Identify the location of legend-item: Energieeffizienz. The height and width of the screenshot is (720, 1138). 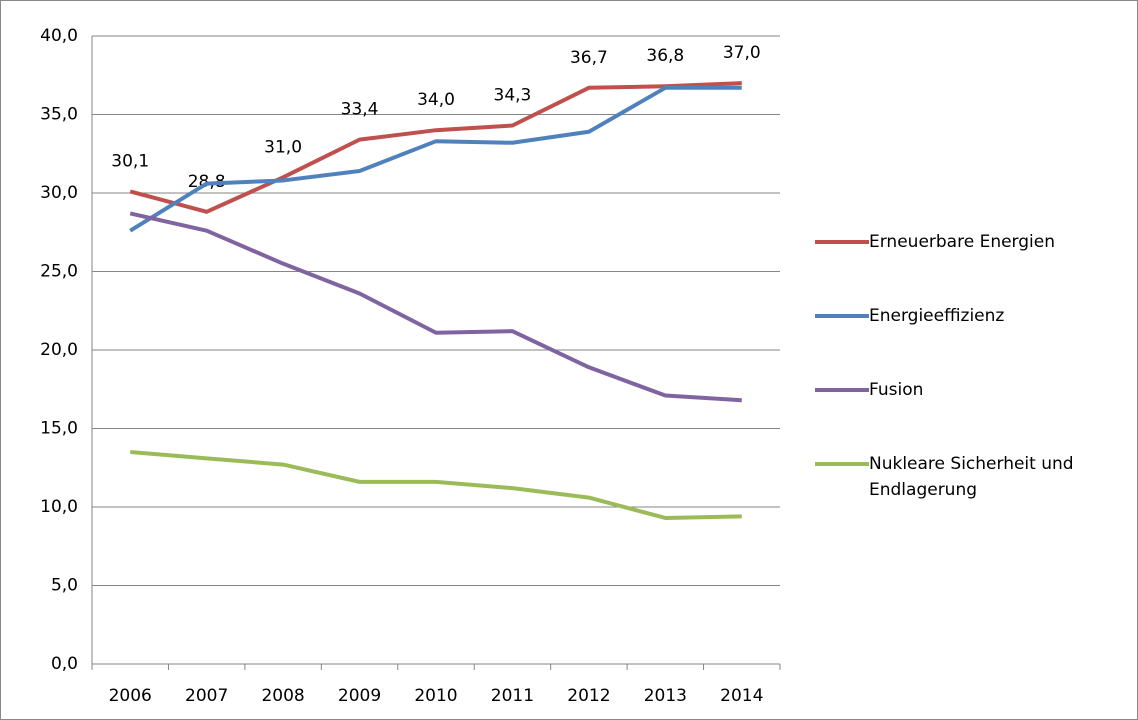
(967, 316).